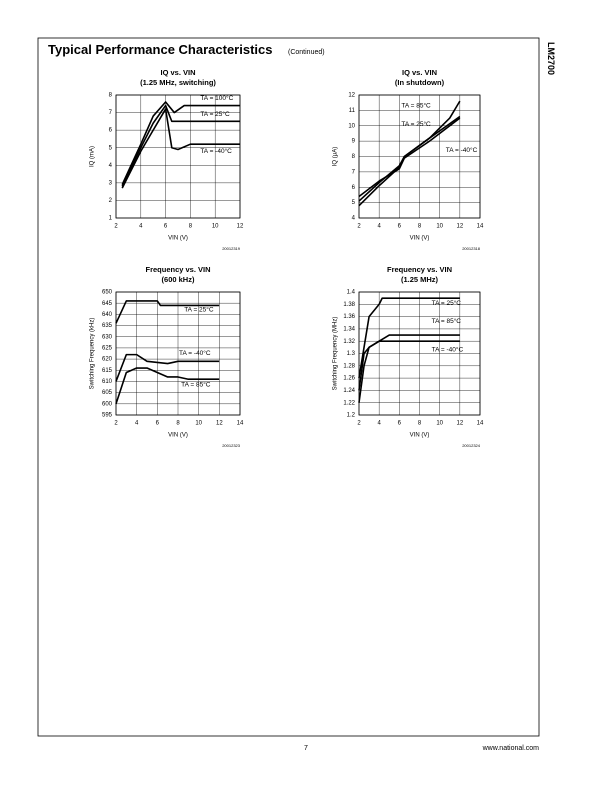 The width and height of the screenshot is (612, 792). Describe the element at coordinates (349, 391) in the screenshot. I see `y-tick-label: 1.24` at that location.